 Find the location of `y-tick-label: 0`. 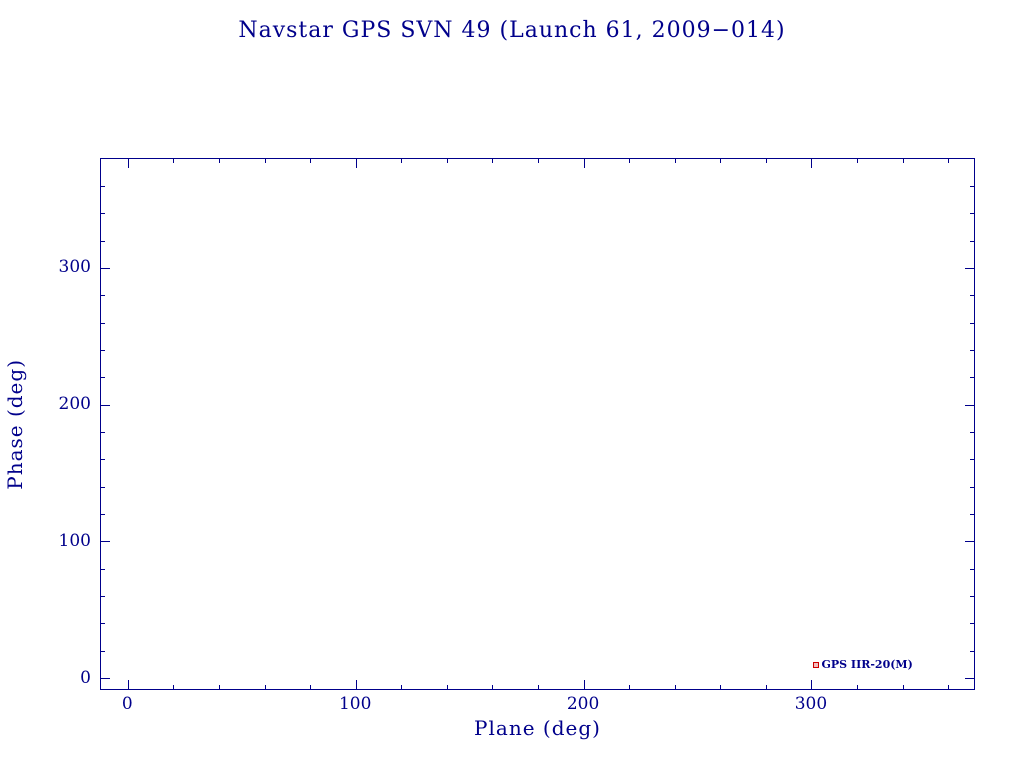

y-tick-label: 0 is located at coordinates (85, 677).